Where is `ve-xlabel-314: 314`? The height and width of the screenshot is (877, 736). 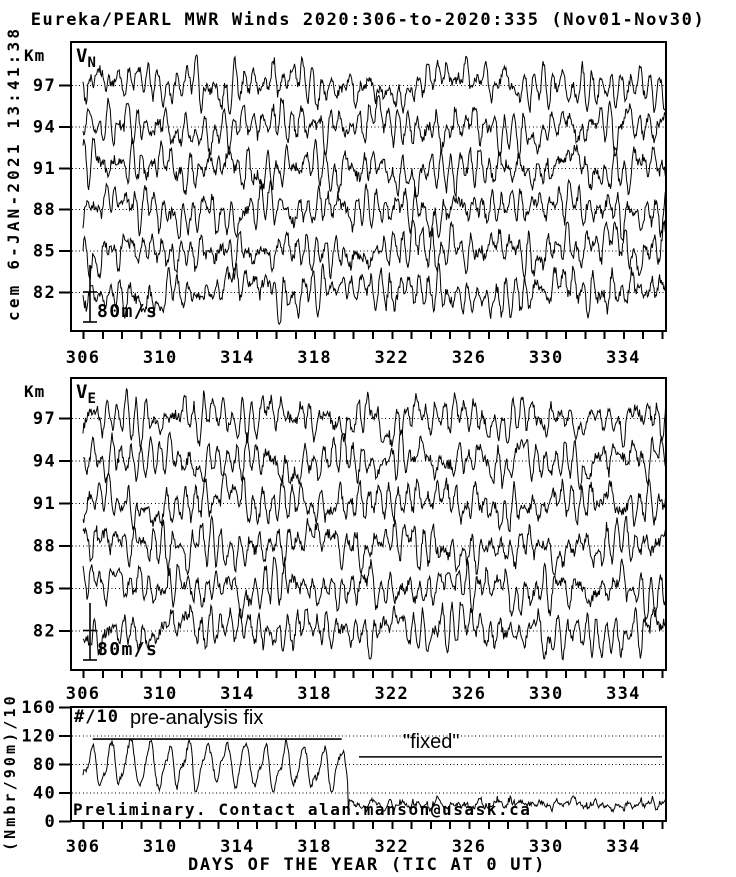 ve-xlabel-314: 314 is located at coordinates (237, 694).